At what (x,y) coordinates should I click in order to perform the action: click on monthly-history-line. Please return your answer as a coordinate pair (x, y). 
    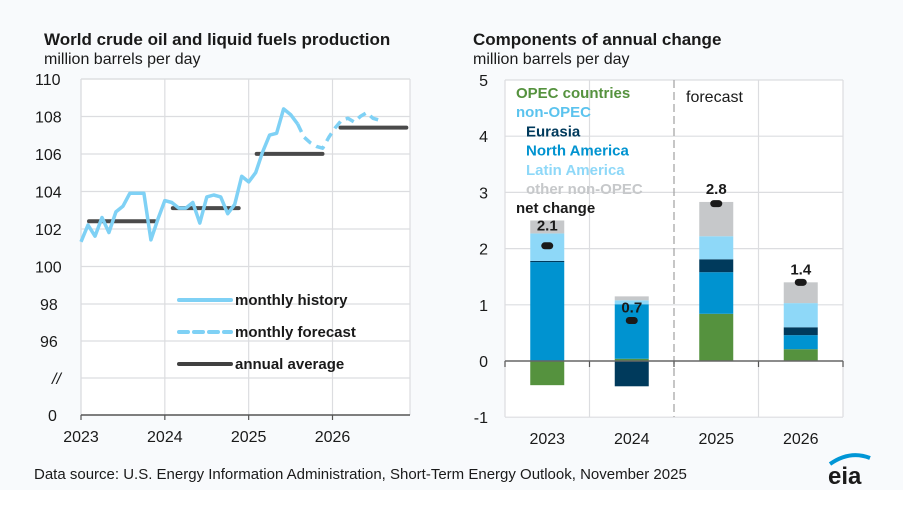
    Looking at the image, I should click on (189, 175).